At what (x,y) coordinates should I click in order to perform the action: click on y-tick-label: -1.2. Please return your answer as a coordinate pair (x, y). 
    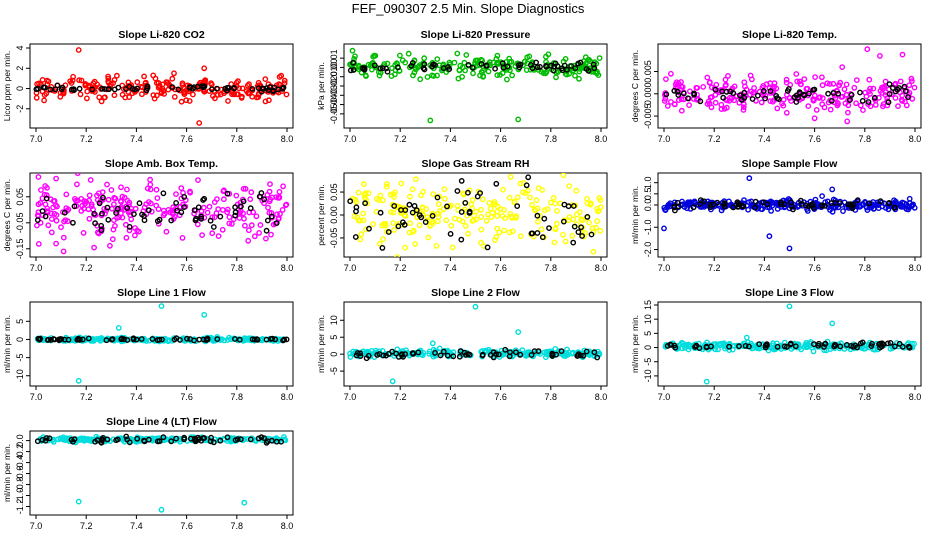
    Looking at the image, I should click on (20, 507).